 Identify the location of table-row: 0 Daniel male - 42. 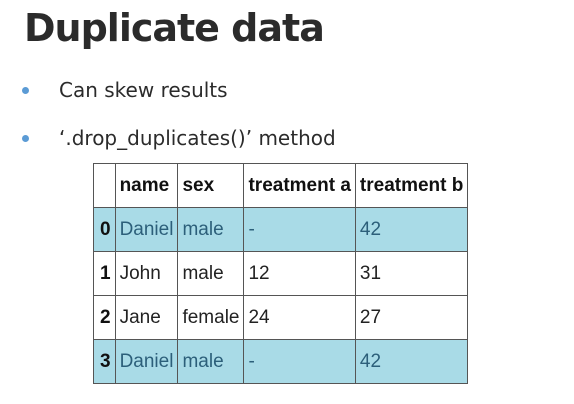
(281, 229).